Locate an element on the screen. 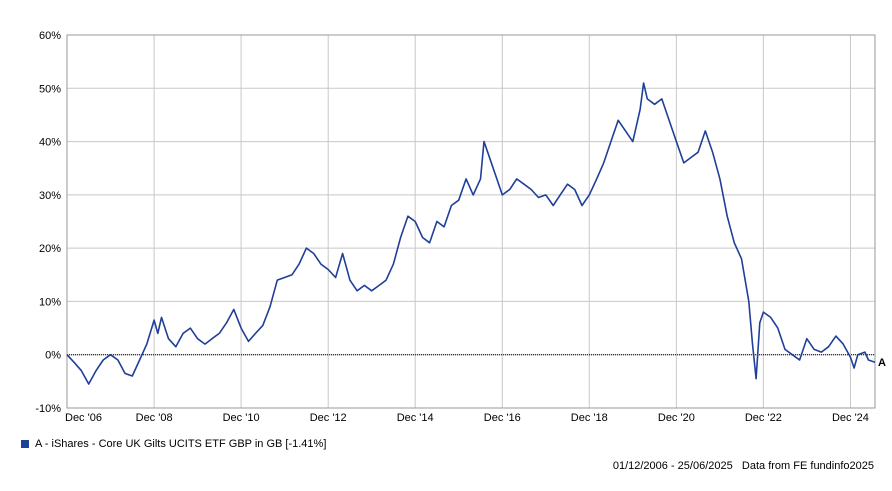 This screenshot has height=491, width=892. y-tick-label: 30% is located at coordinates (50, 196).